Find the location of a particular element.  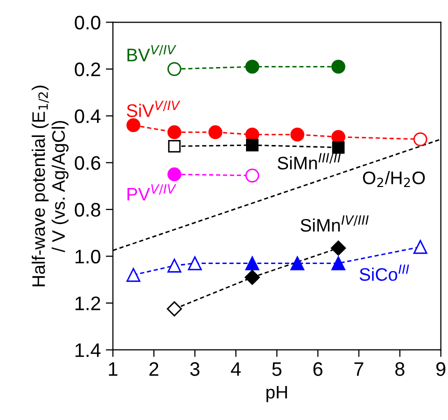

y-tick-label: 0.6 is located at coordinates (87, 163).